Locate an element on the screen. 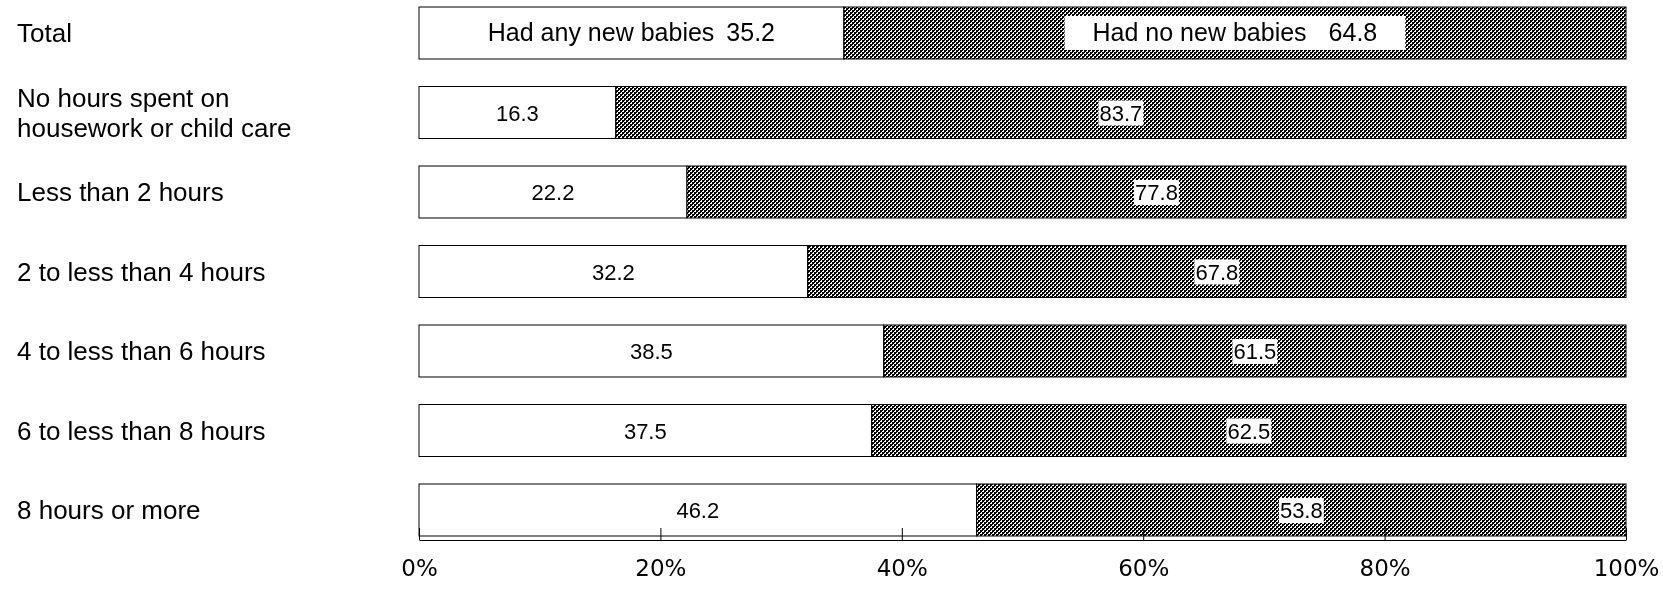 The height and width of the screenshot is (602, 1663). series-label: Had no new babies is located at coordinates (1199, 32).